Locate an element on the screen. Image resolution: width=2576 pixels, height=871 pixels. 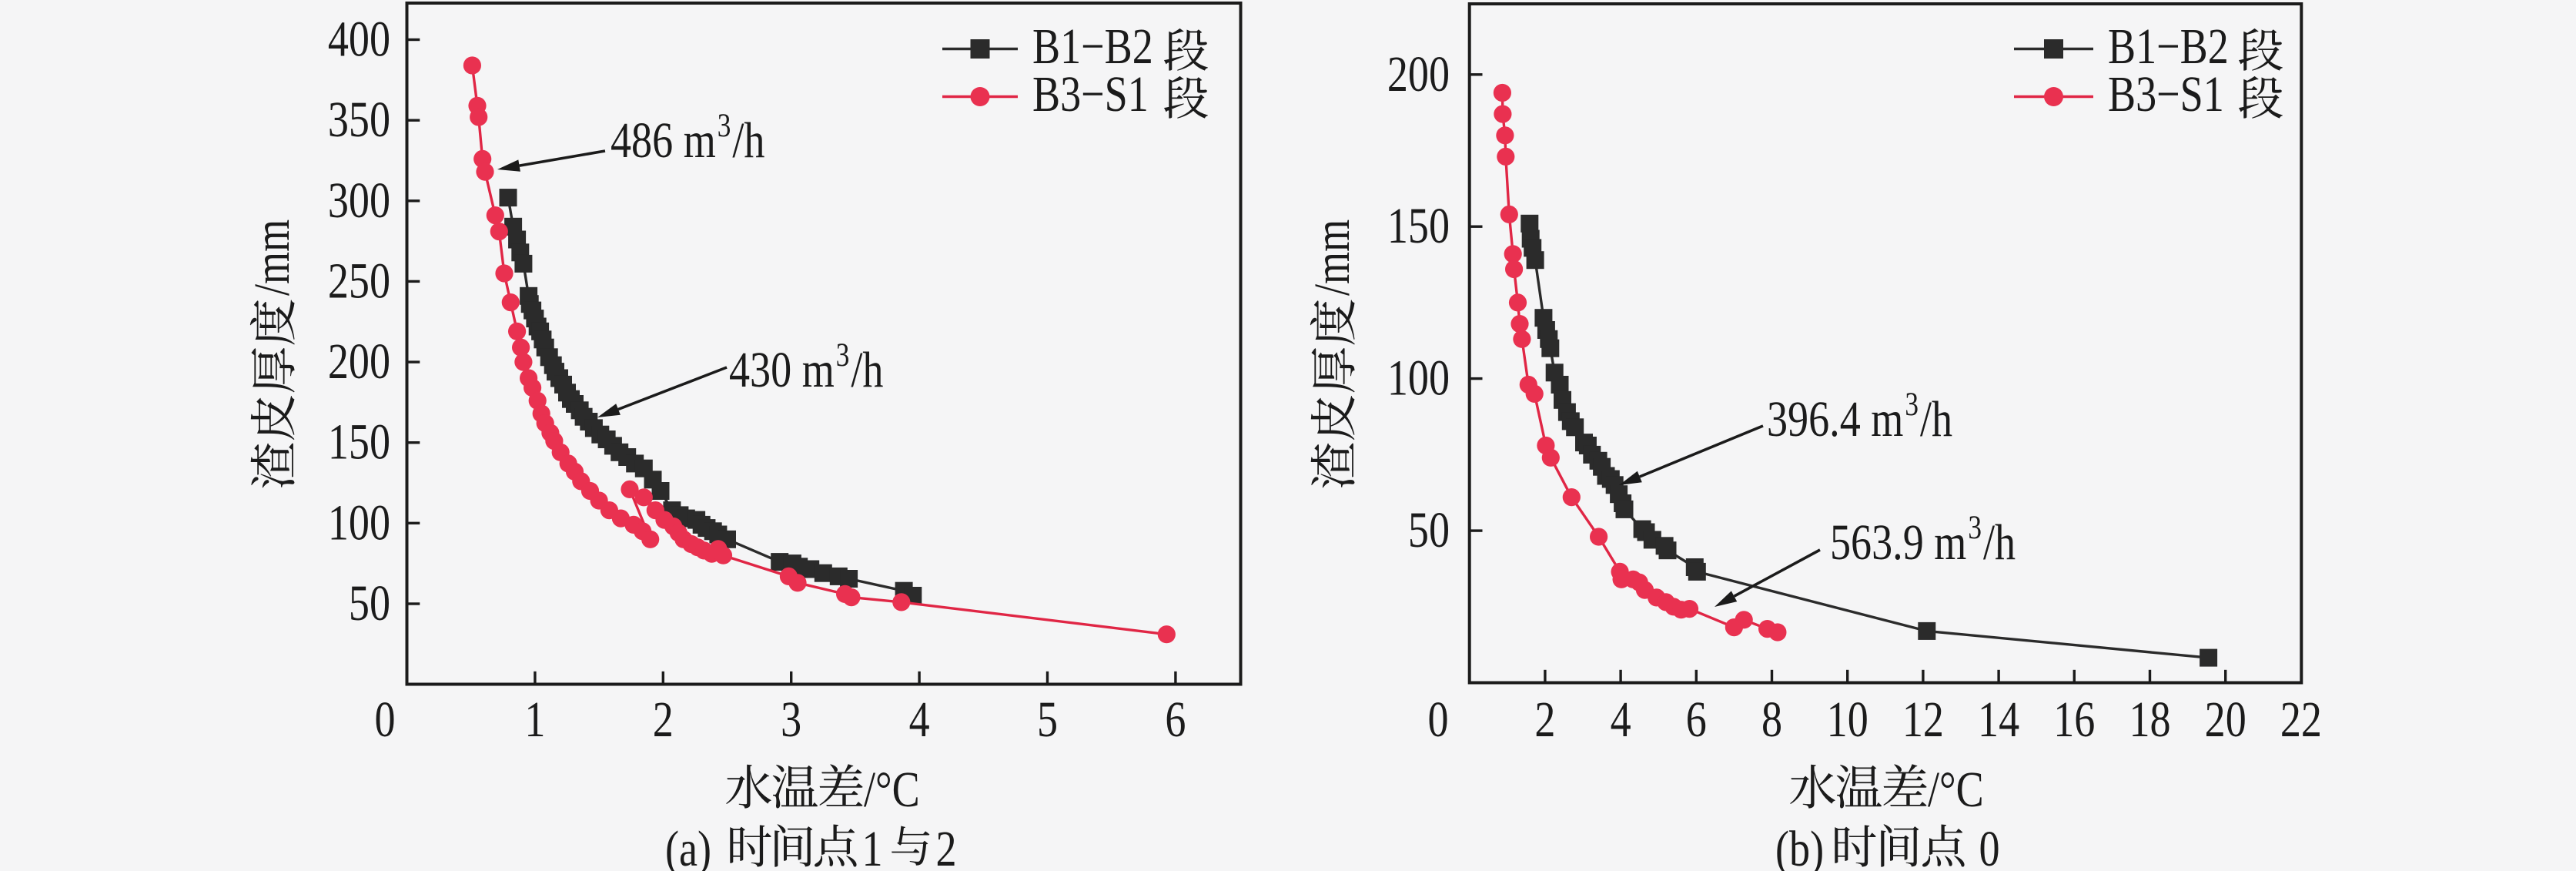
svg-text: (b) is located at coordinates (1799, 846).